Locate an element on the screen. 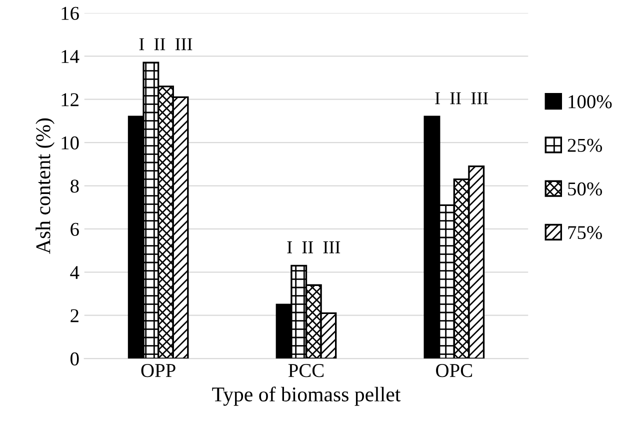 Image resolution: width=625 pixels, height=432 pixels. y-tick-label: 6 is located at coordinates (74, 229).